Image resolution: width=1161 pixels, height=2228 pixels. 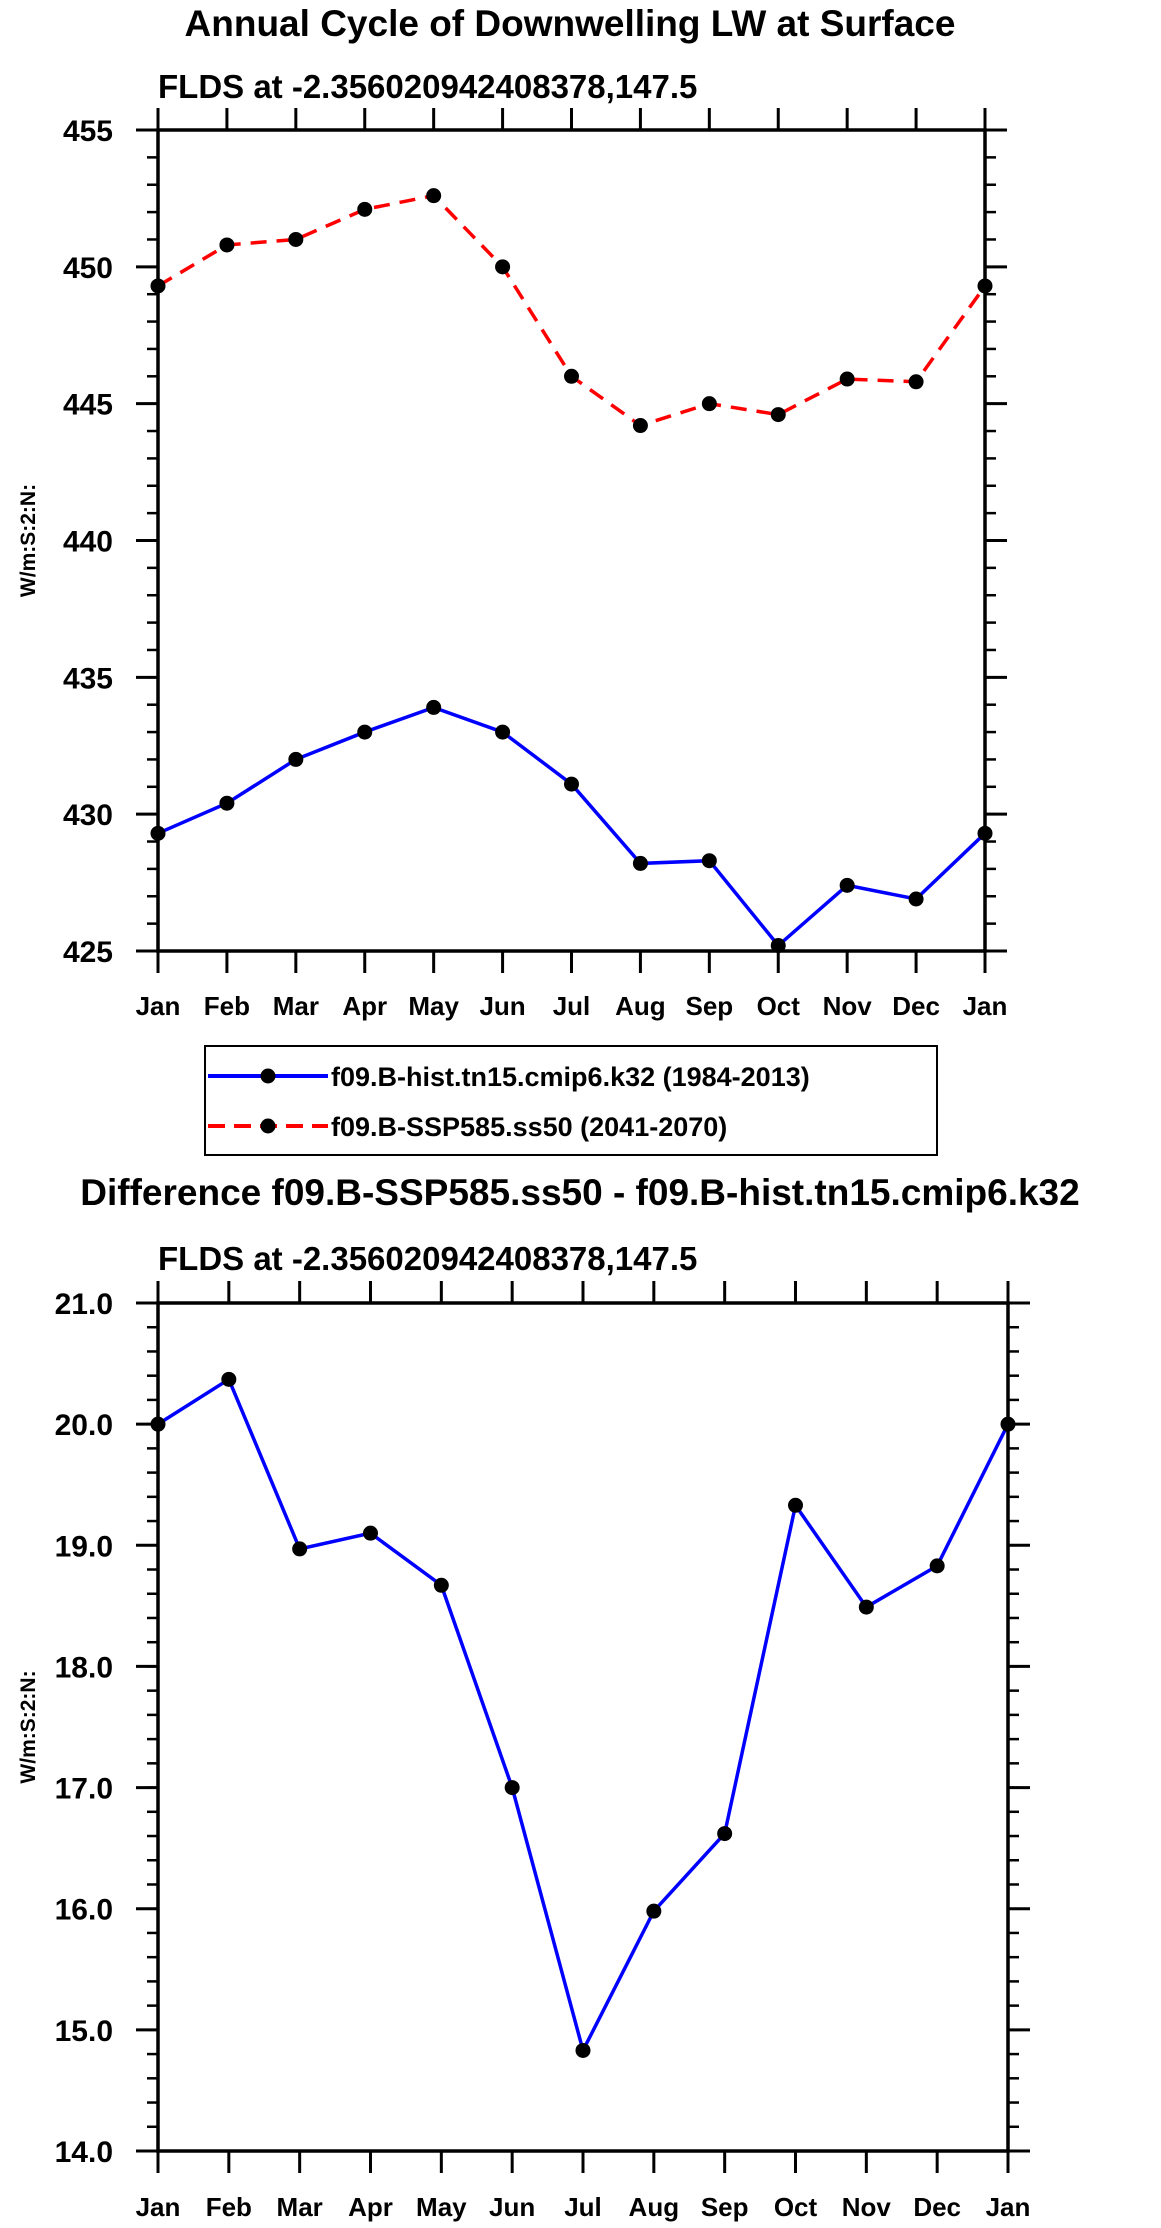 What do you see at coordinates (88, 268) in the screenshot?
I see `y-tick-label: 450` at bounding box center [88, 268].